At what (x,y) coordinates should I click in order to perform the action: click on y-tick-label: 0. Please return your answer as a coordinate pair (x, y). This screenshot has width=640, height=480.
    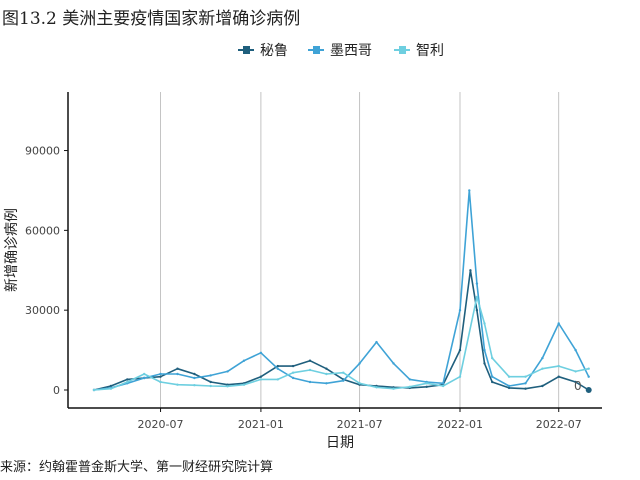
    Looking at the image, I should click on (56, 390).